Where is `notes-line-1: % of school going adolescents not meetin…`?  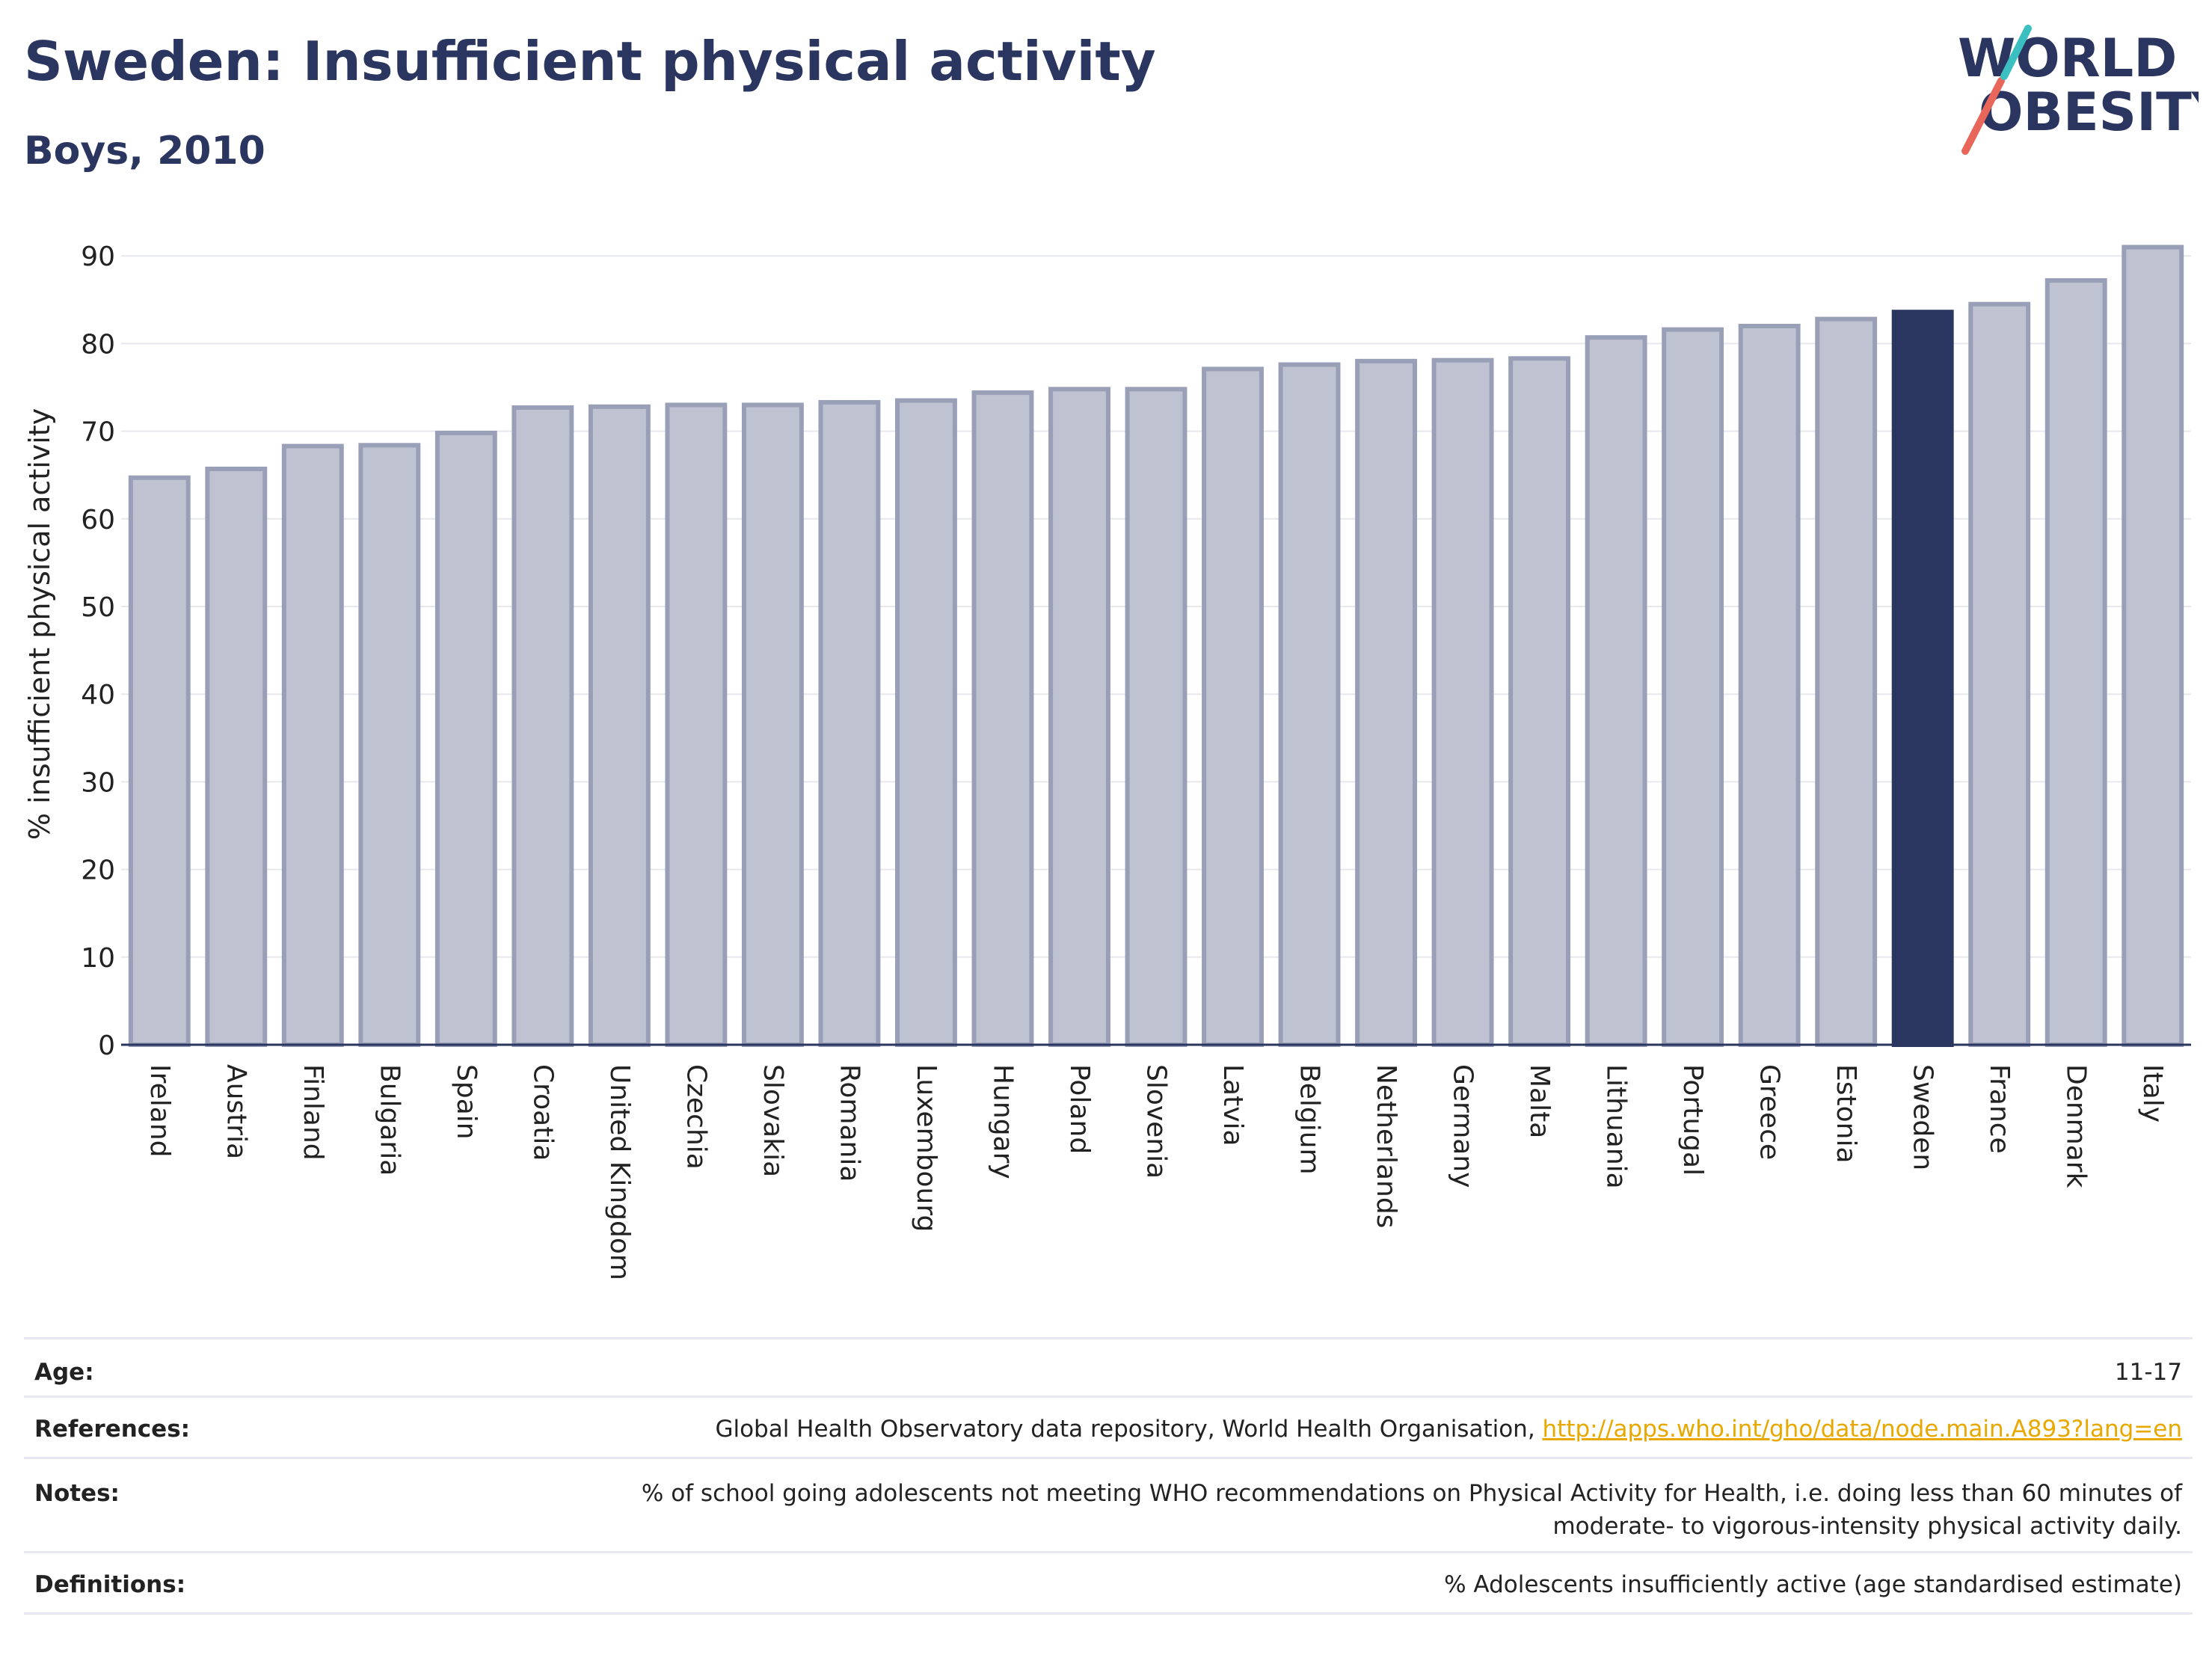
notes-line-1: % of school going adolescents not meetin… is located at coordinates (1411, 1493).